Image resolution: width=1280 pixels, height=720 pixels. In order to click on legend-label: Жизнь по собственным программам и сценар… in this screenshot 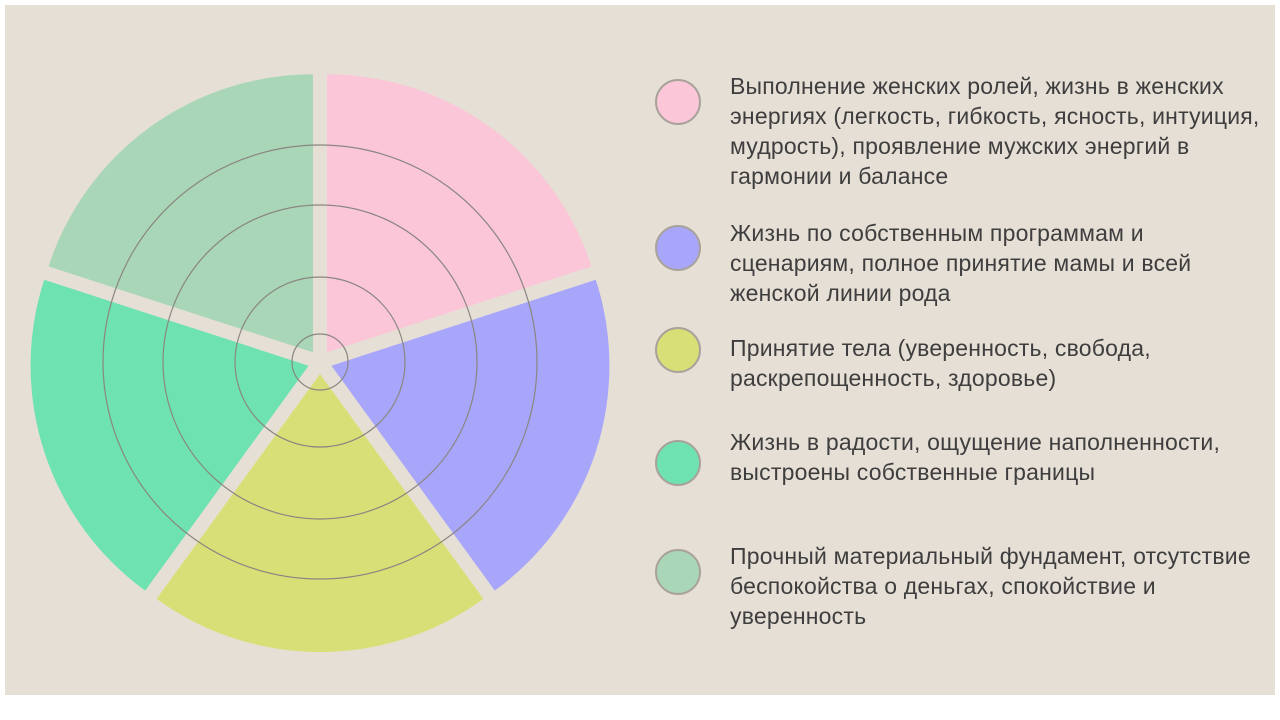, I will do `click(961, 263)`.